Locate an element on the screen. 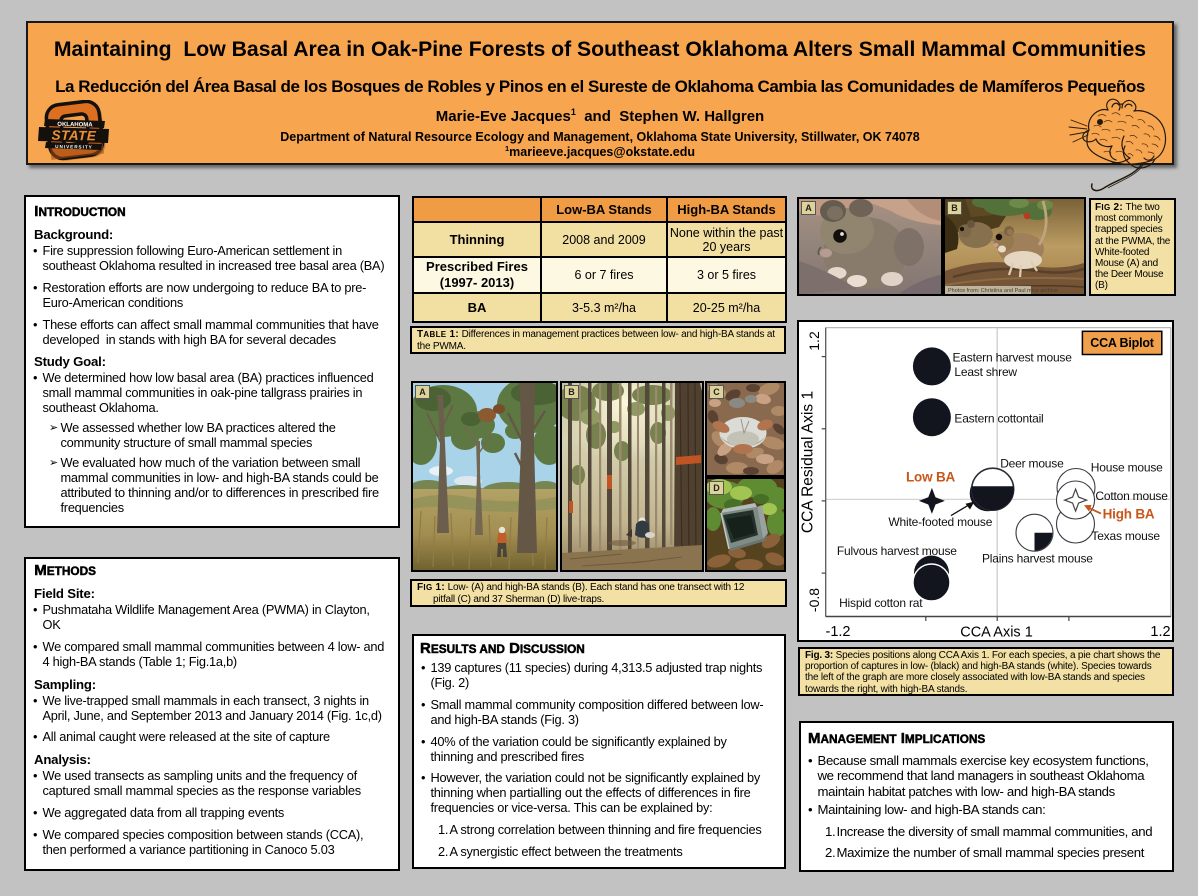 The image size is (1198, 896). svg-text: Hispid cotton rat is located at coordinates (881, 603).